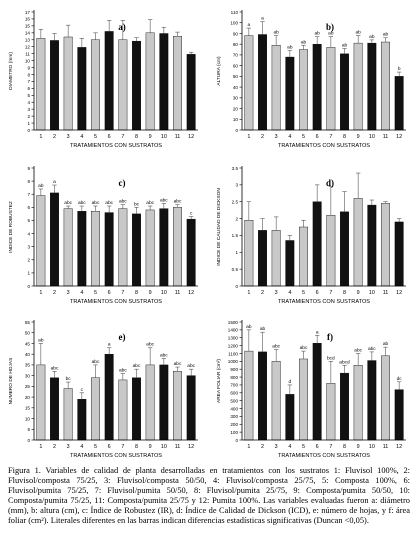 Image resolution: width=418 pixels, height=552 pixels. What do you see at coordinates (109, 447) in the screenshot?
I see `x-tick-label: 6` at bounding box center [109, 447].